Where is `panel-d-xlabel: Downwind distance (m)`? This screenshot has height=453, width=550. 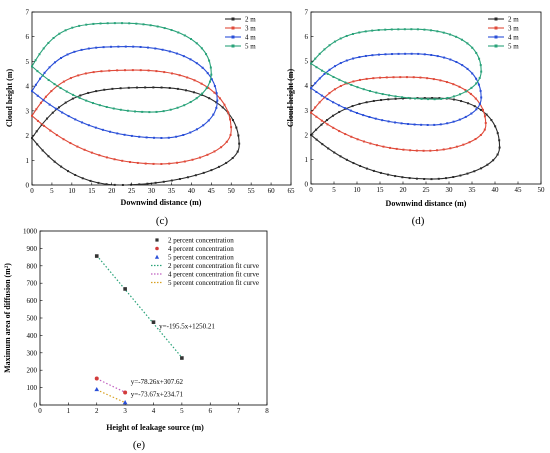
panel-d-xlabel: Downwind distance (m) is located at coordinates (426, 203).